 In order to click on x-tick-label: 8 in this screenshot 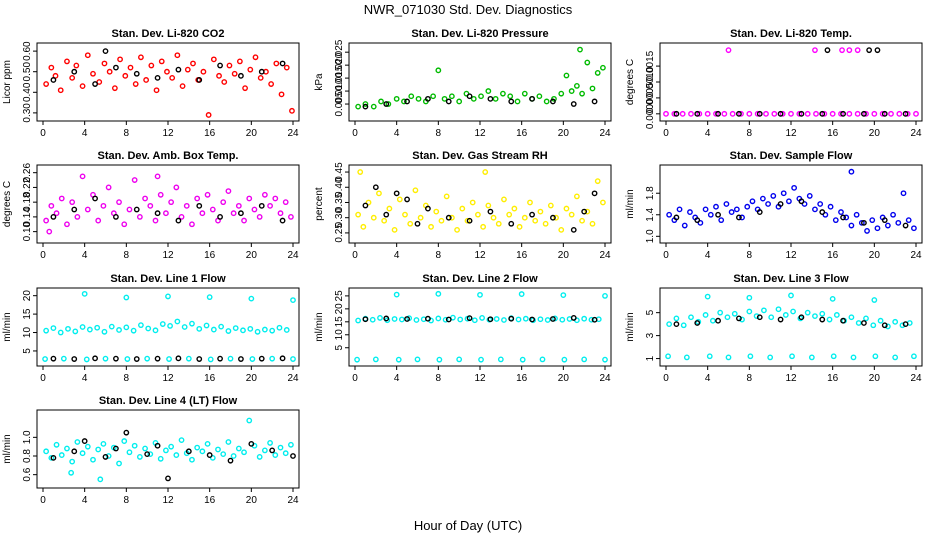, I will do `click(750, 255)`.